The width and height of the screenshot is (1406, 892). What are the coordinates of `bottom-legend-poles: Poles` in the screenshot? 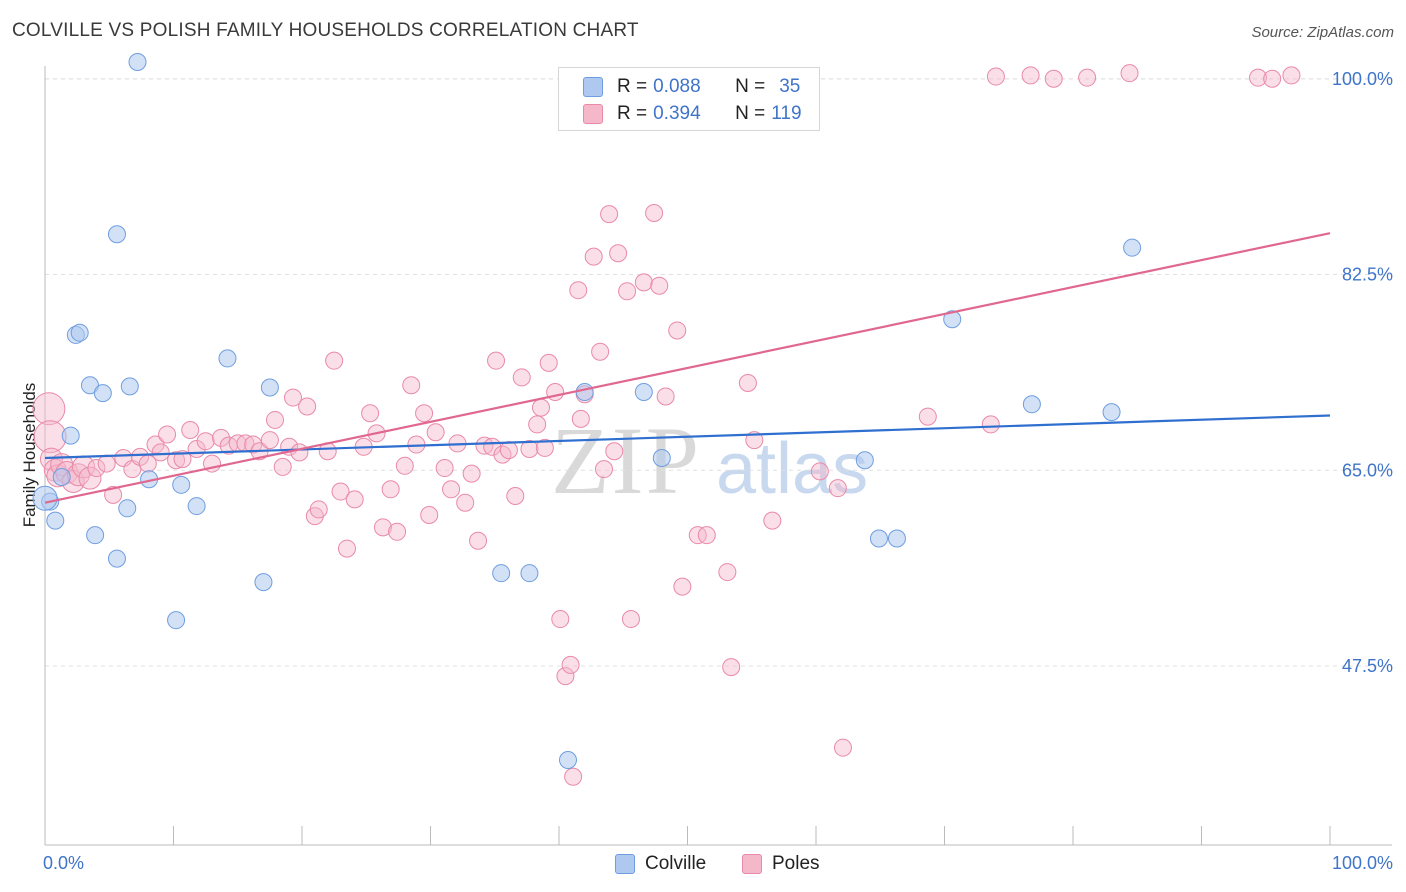 It's located at (781, 864).